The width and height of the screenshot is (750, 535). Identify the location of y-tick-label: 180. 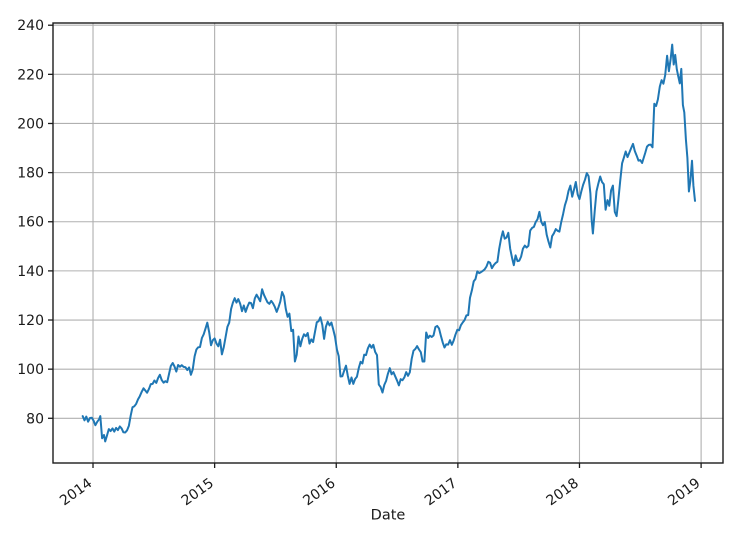
(30, 174).